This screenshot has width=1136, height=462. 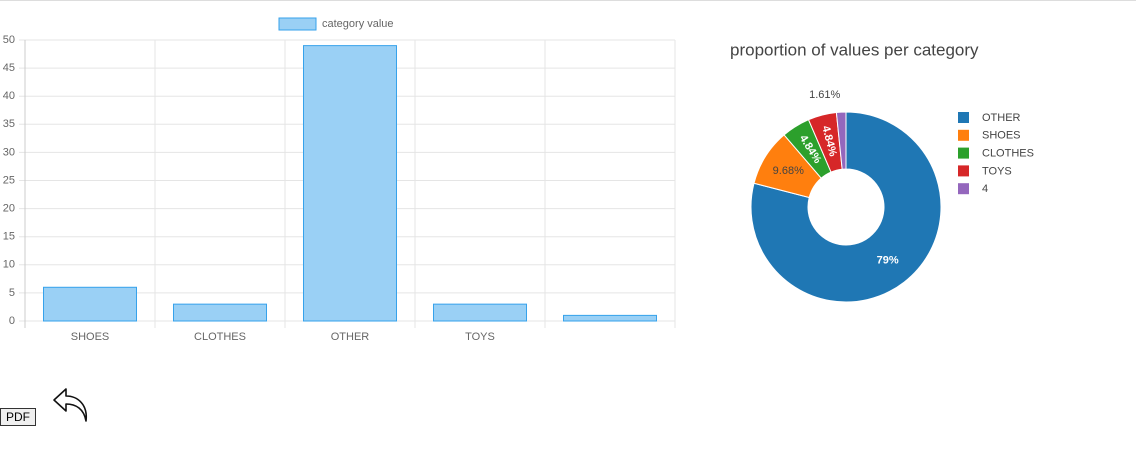 I want to click on x-tick-label: CLOTHES, so click(x=220, y=337).